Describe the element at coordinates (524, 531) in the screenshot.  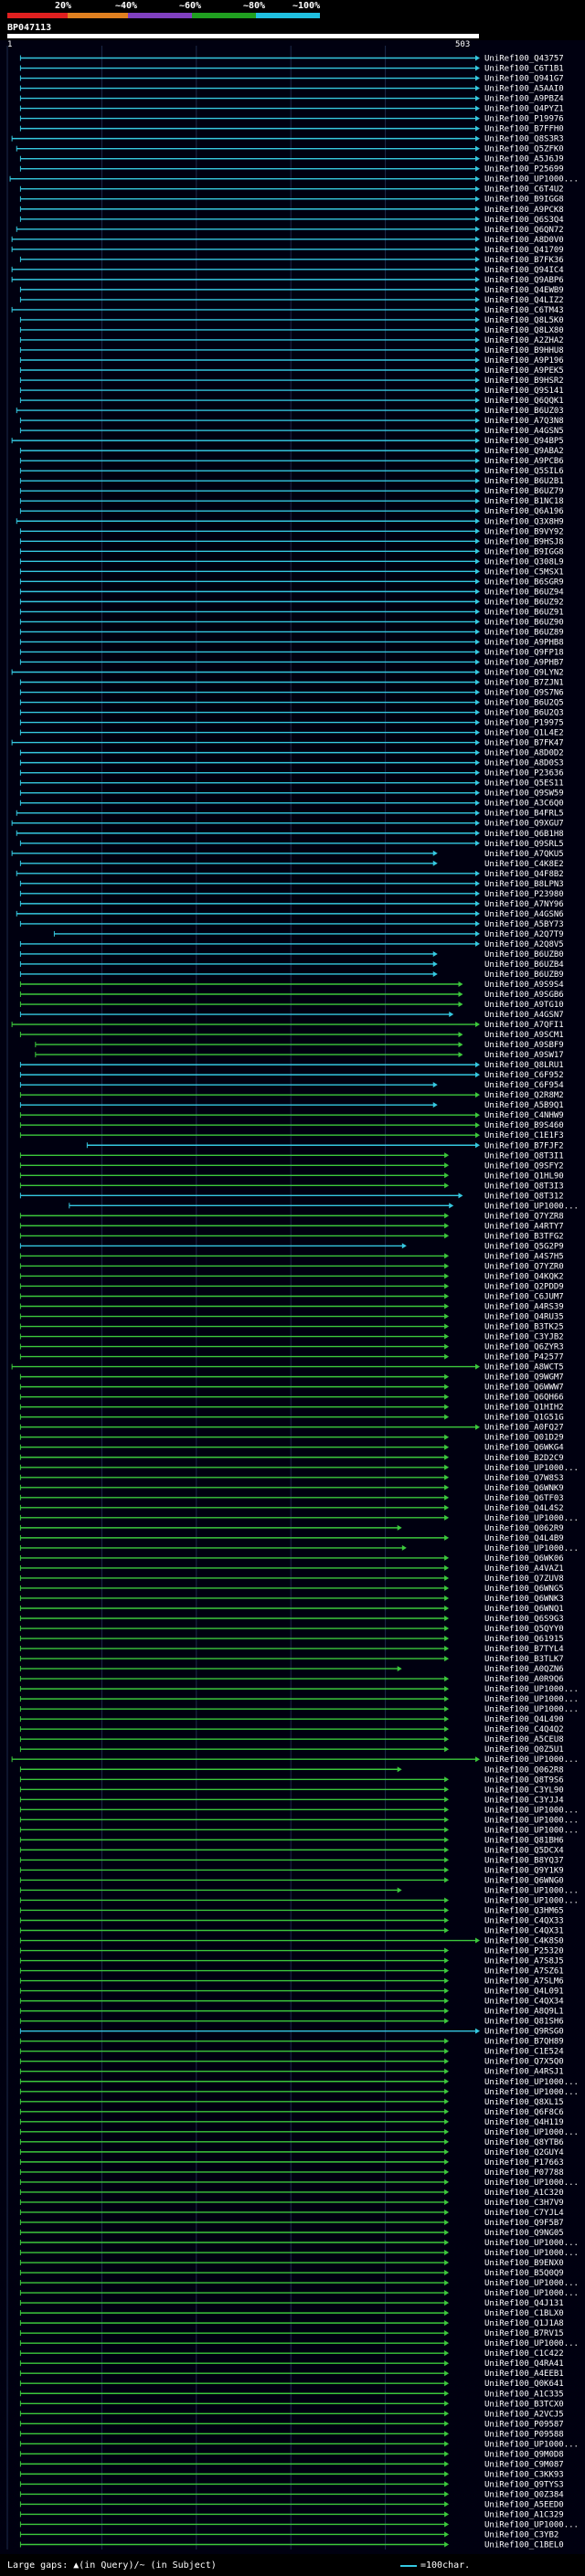
I see `hit-label: UniRef100_B9VY92` at that location.